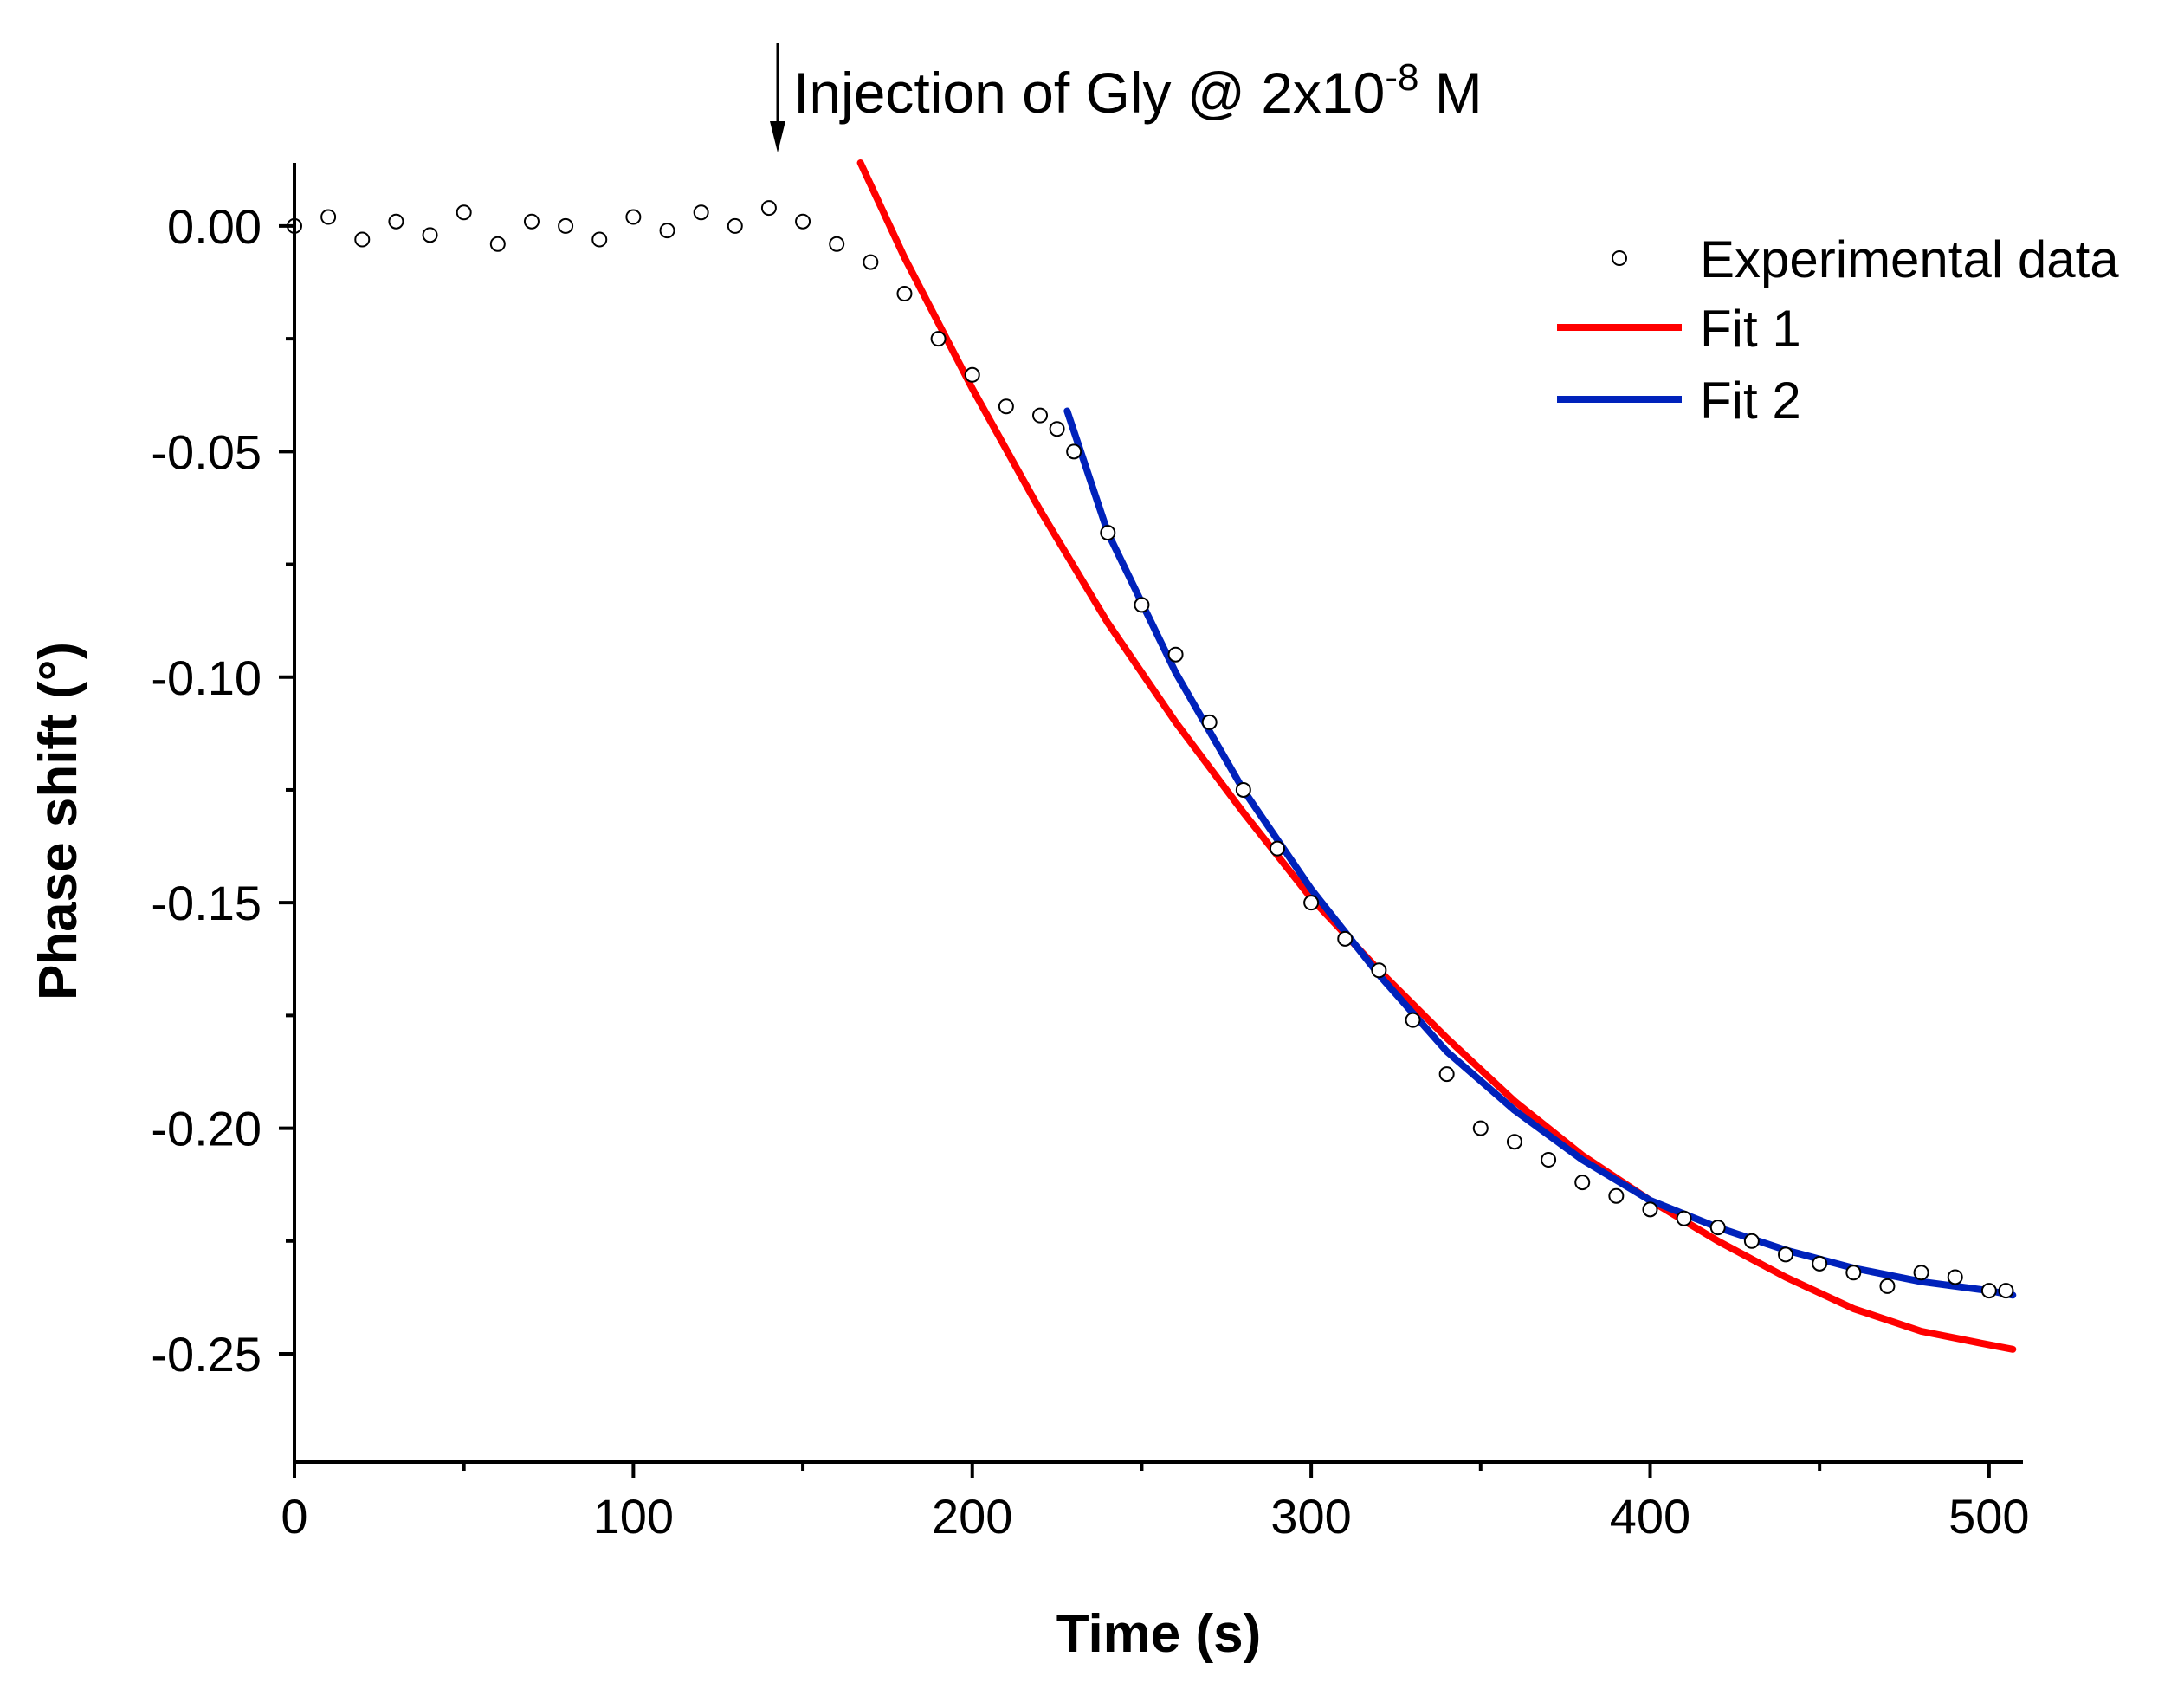  I want to click on legend: Experimental data Fit 1 Fit 2, so click(1838, 330).